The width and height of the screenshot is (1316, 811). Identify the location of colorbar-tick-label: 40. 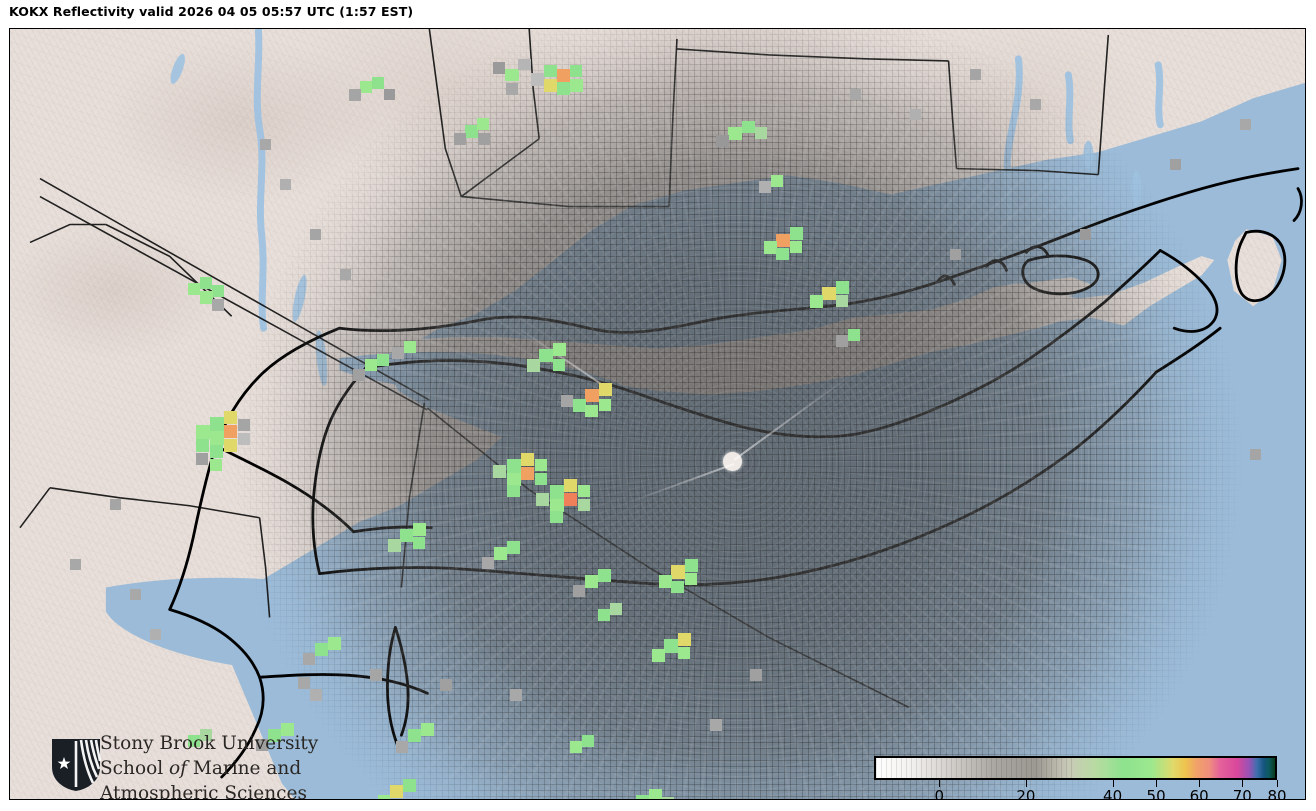
(1113, 793).